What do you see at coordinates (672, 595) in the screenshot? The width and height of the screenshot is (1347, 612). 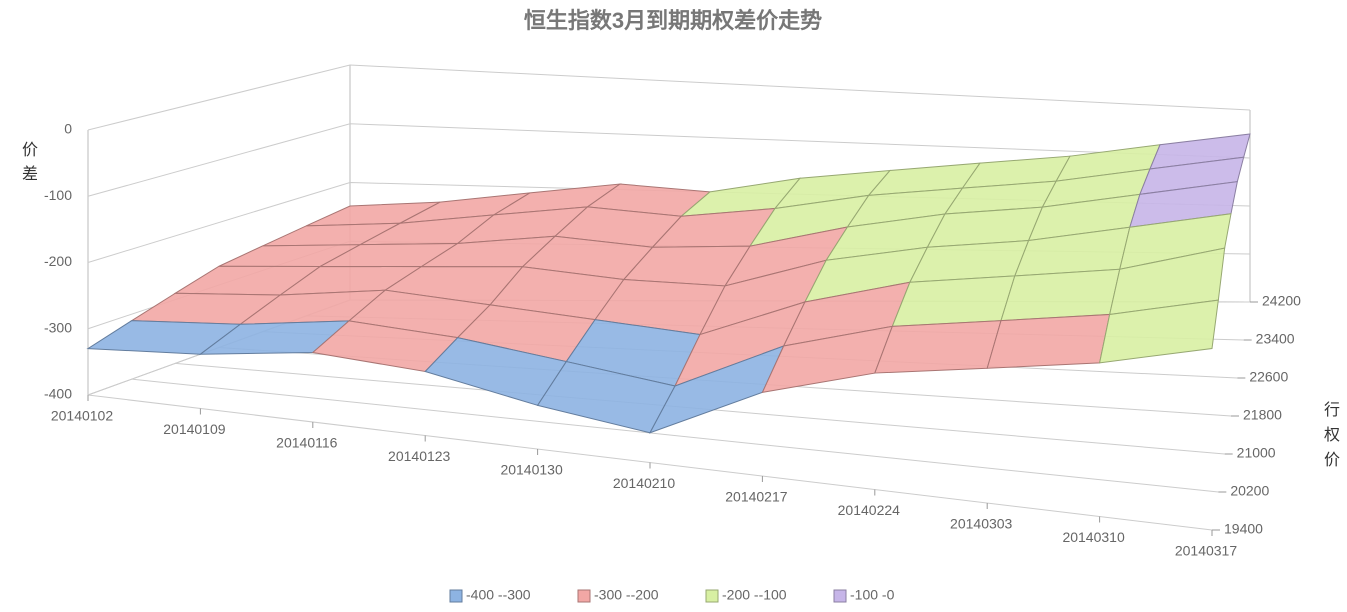 I see `legend: -400 --300 -300 --200 -200 --100 -100 -0` at bounding box center [672, 595].